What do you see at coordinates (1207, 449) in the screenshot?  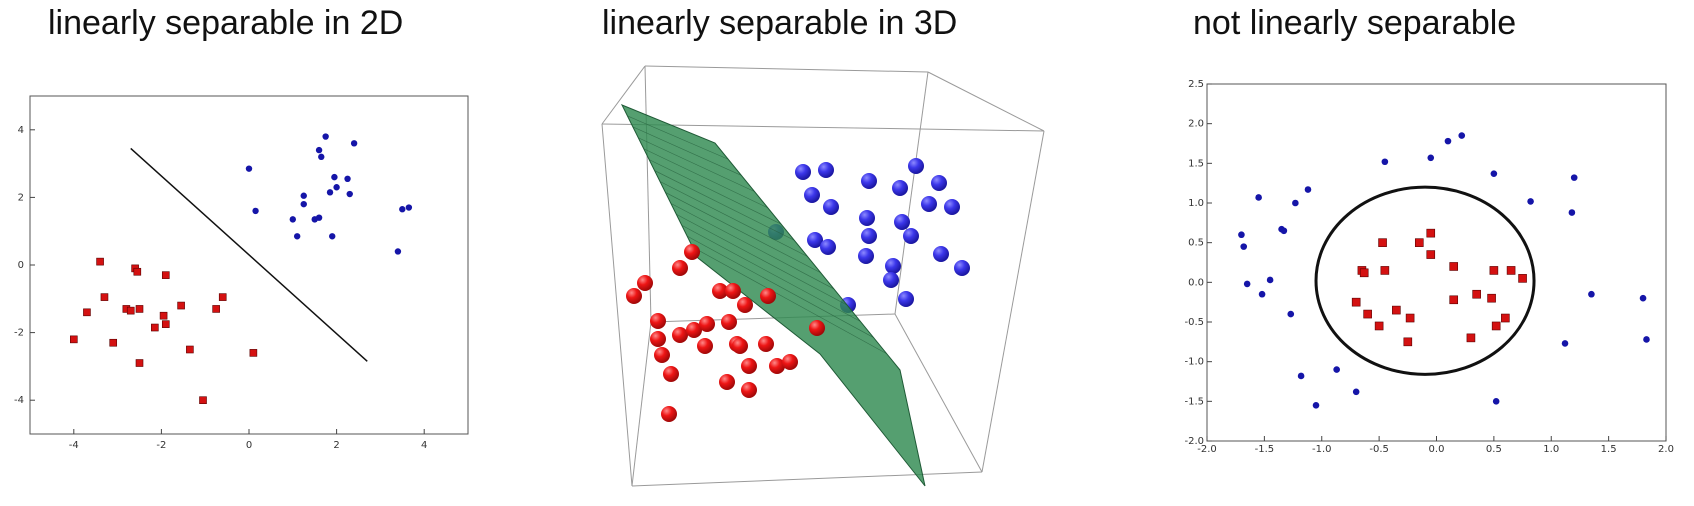 I see `x-tick-label: -2.0` at bounding box center [1207, 449].